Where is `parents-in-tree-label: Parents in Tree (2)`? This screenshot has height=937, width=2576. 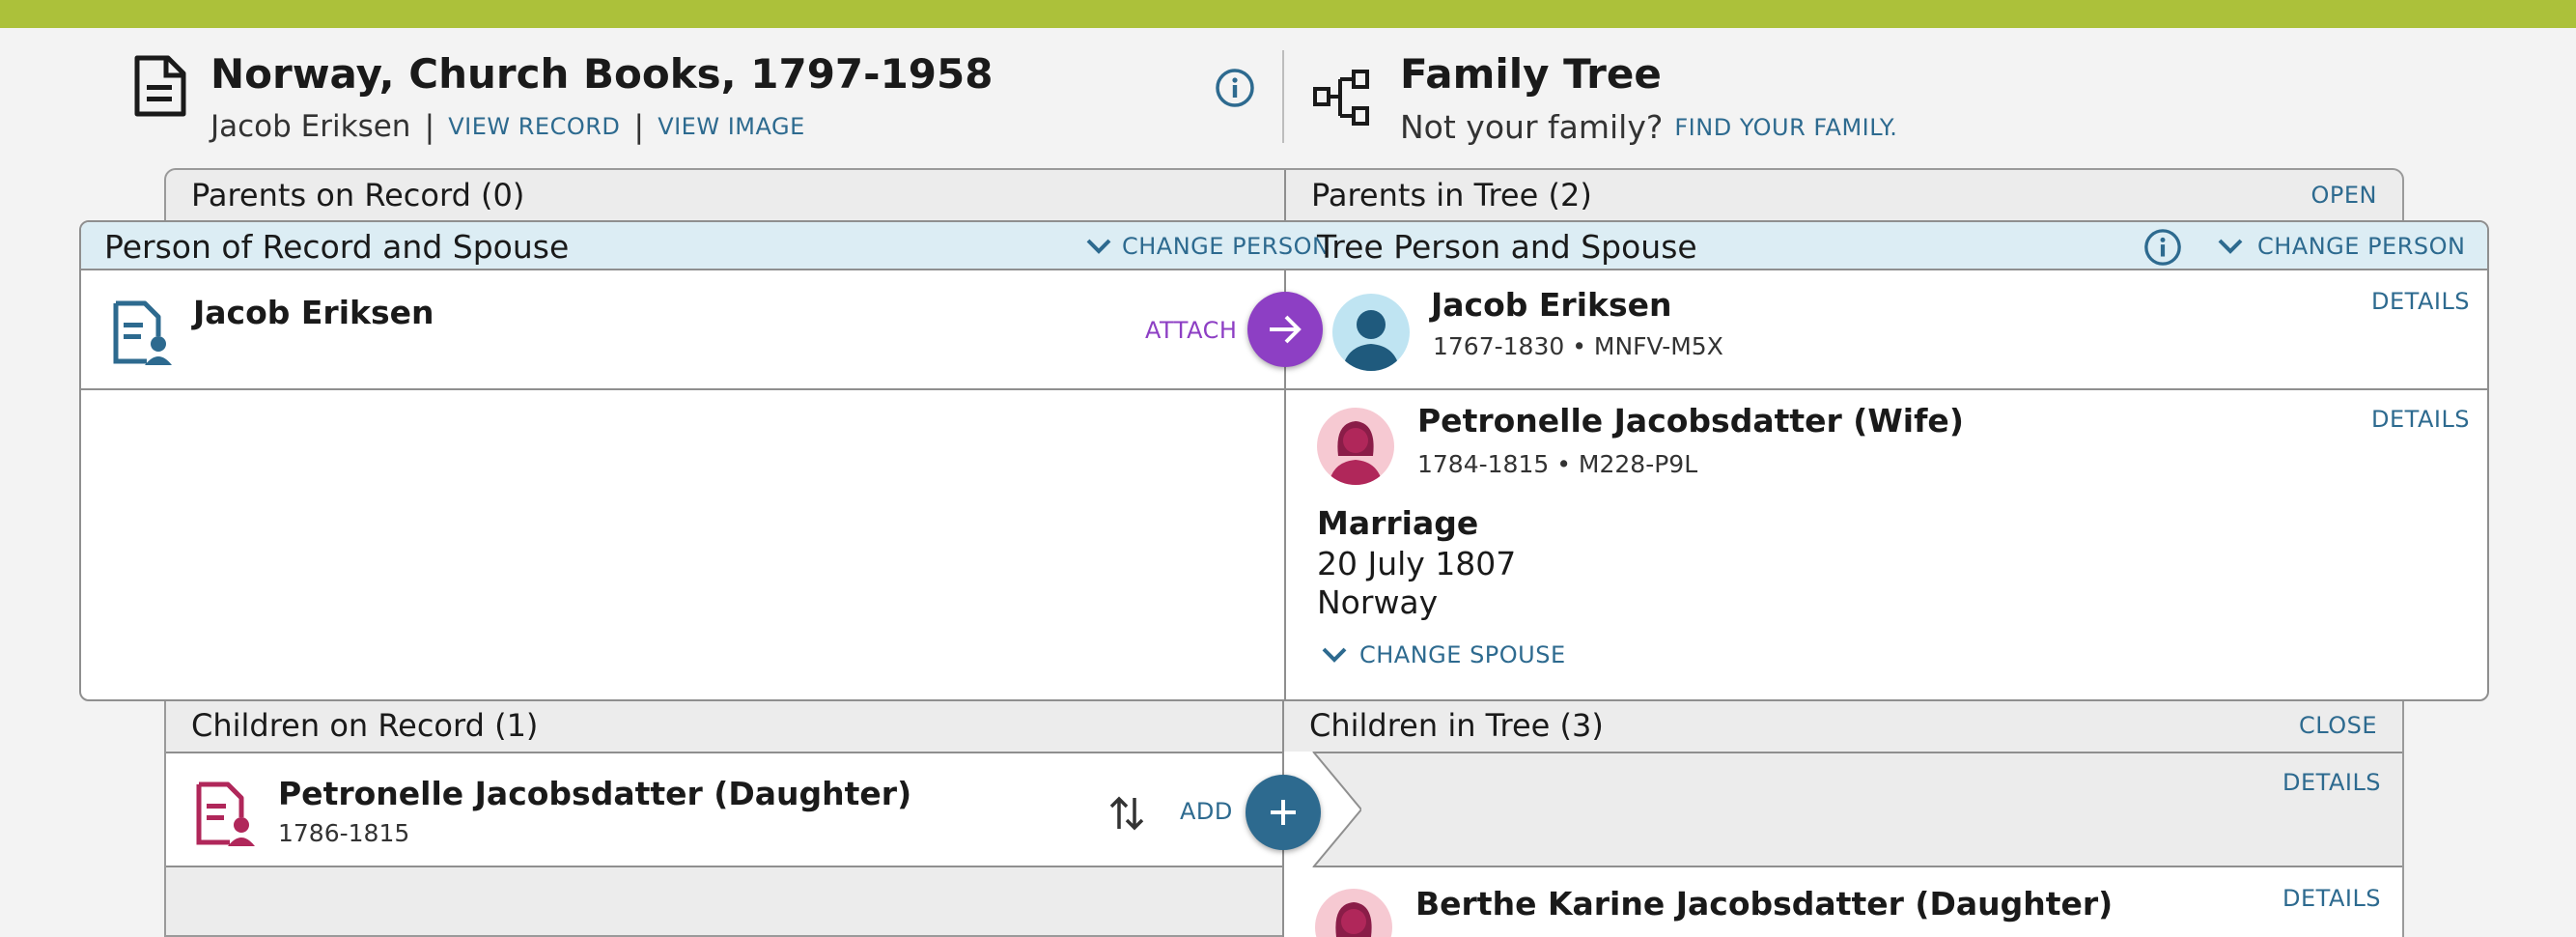 parents-in-tree-label: Parents in Tree (2) is located at coordinates (1452, 195).